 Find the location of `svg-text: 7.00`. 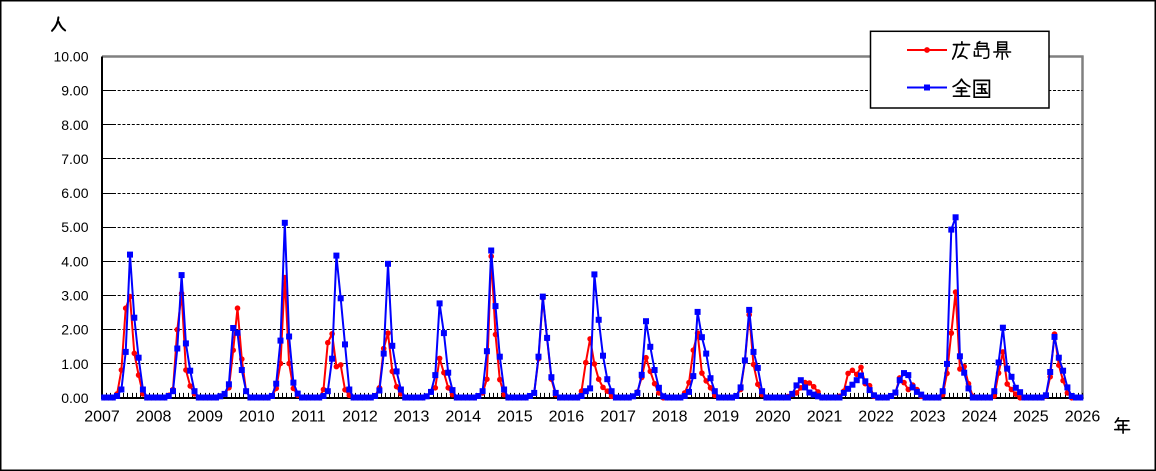

svg-text: 7.00 is located at coordinates (74, 159).